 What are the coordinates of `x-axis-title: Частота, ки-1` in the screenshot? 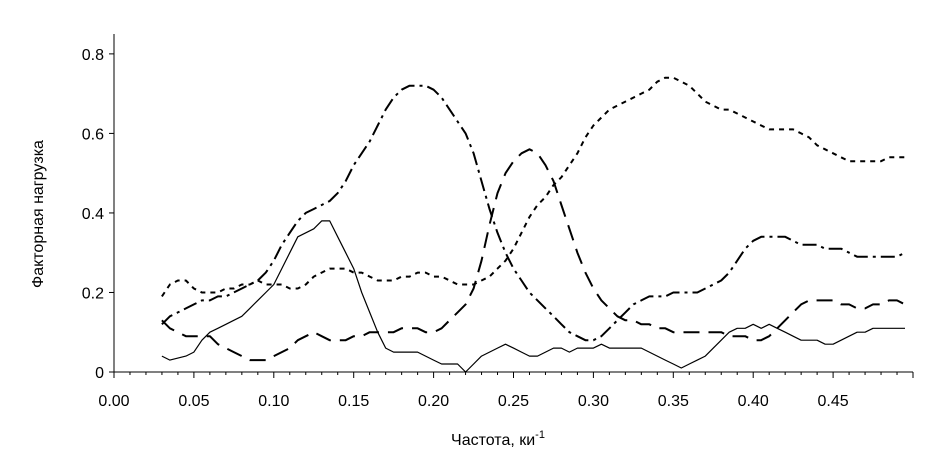 It's located at (498, 439).